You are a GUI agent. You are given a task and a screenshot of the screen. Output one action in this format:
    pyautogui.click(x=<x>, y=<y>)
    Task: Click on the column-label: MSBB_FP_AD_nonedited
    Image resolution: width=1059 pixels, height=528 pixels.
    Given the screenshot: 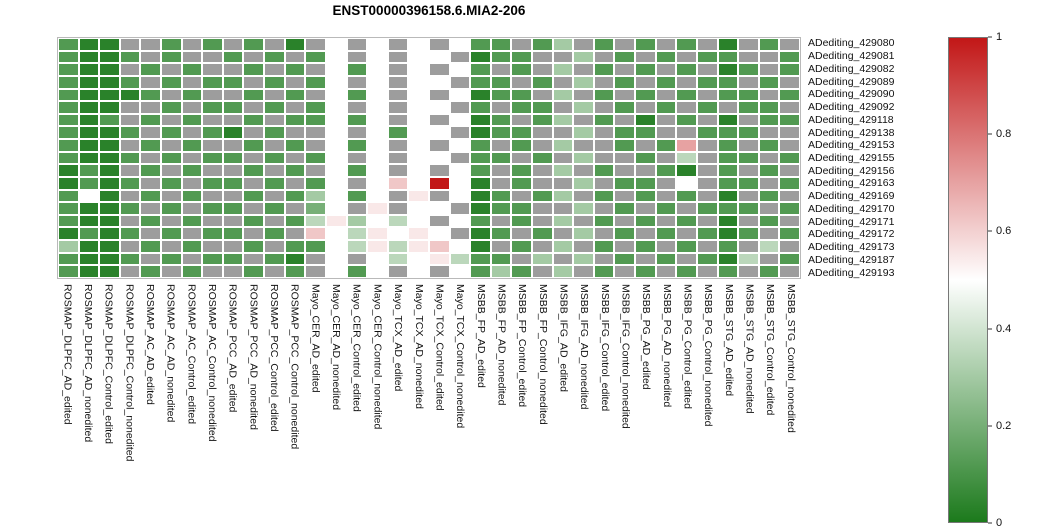 What is the action you would take?
    pyautogui.click(x=501, y=345)
    